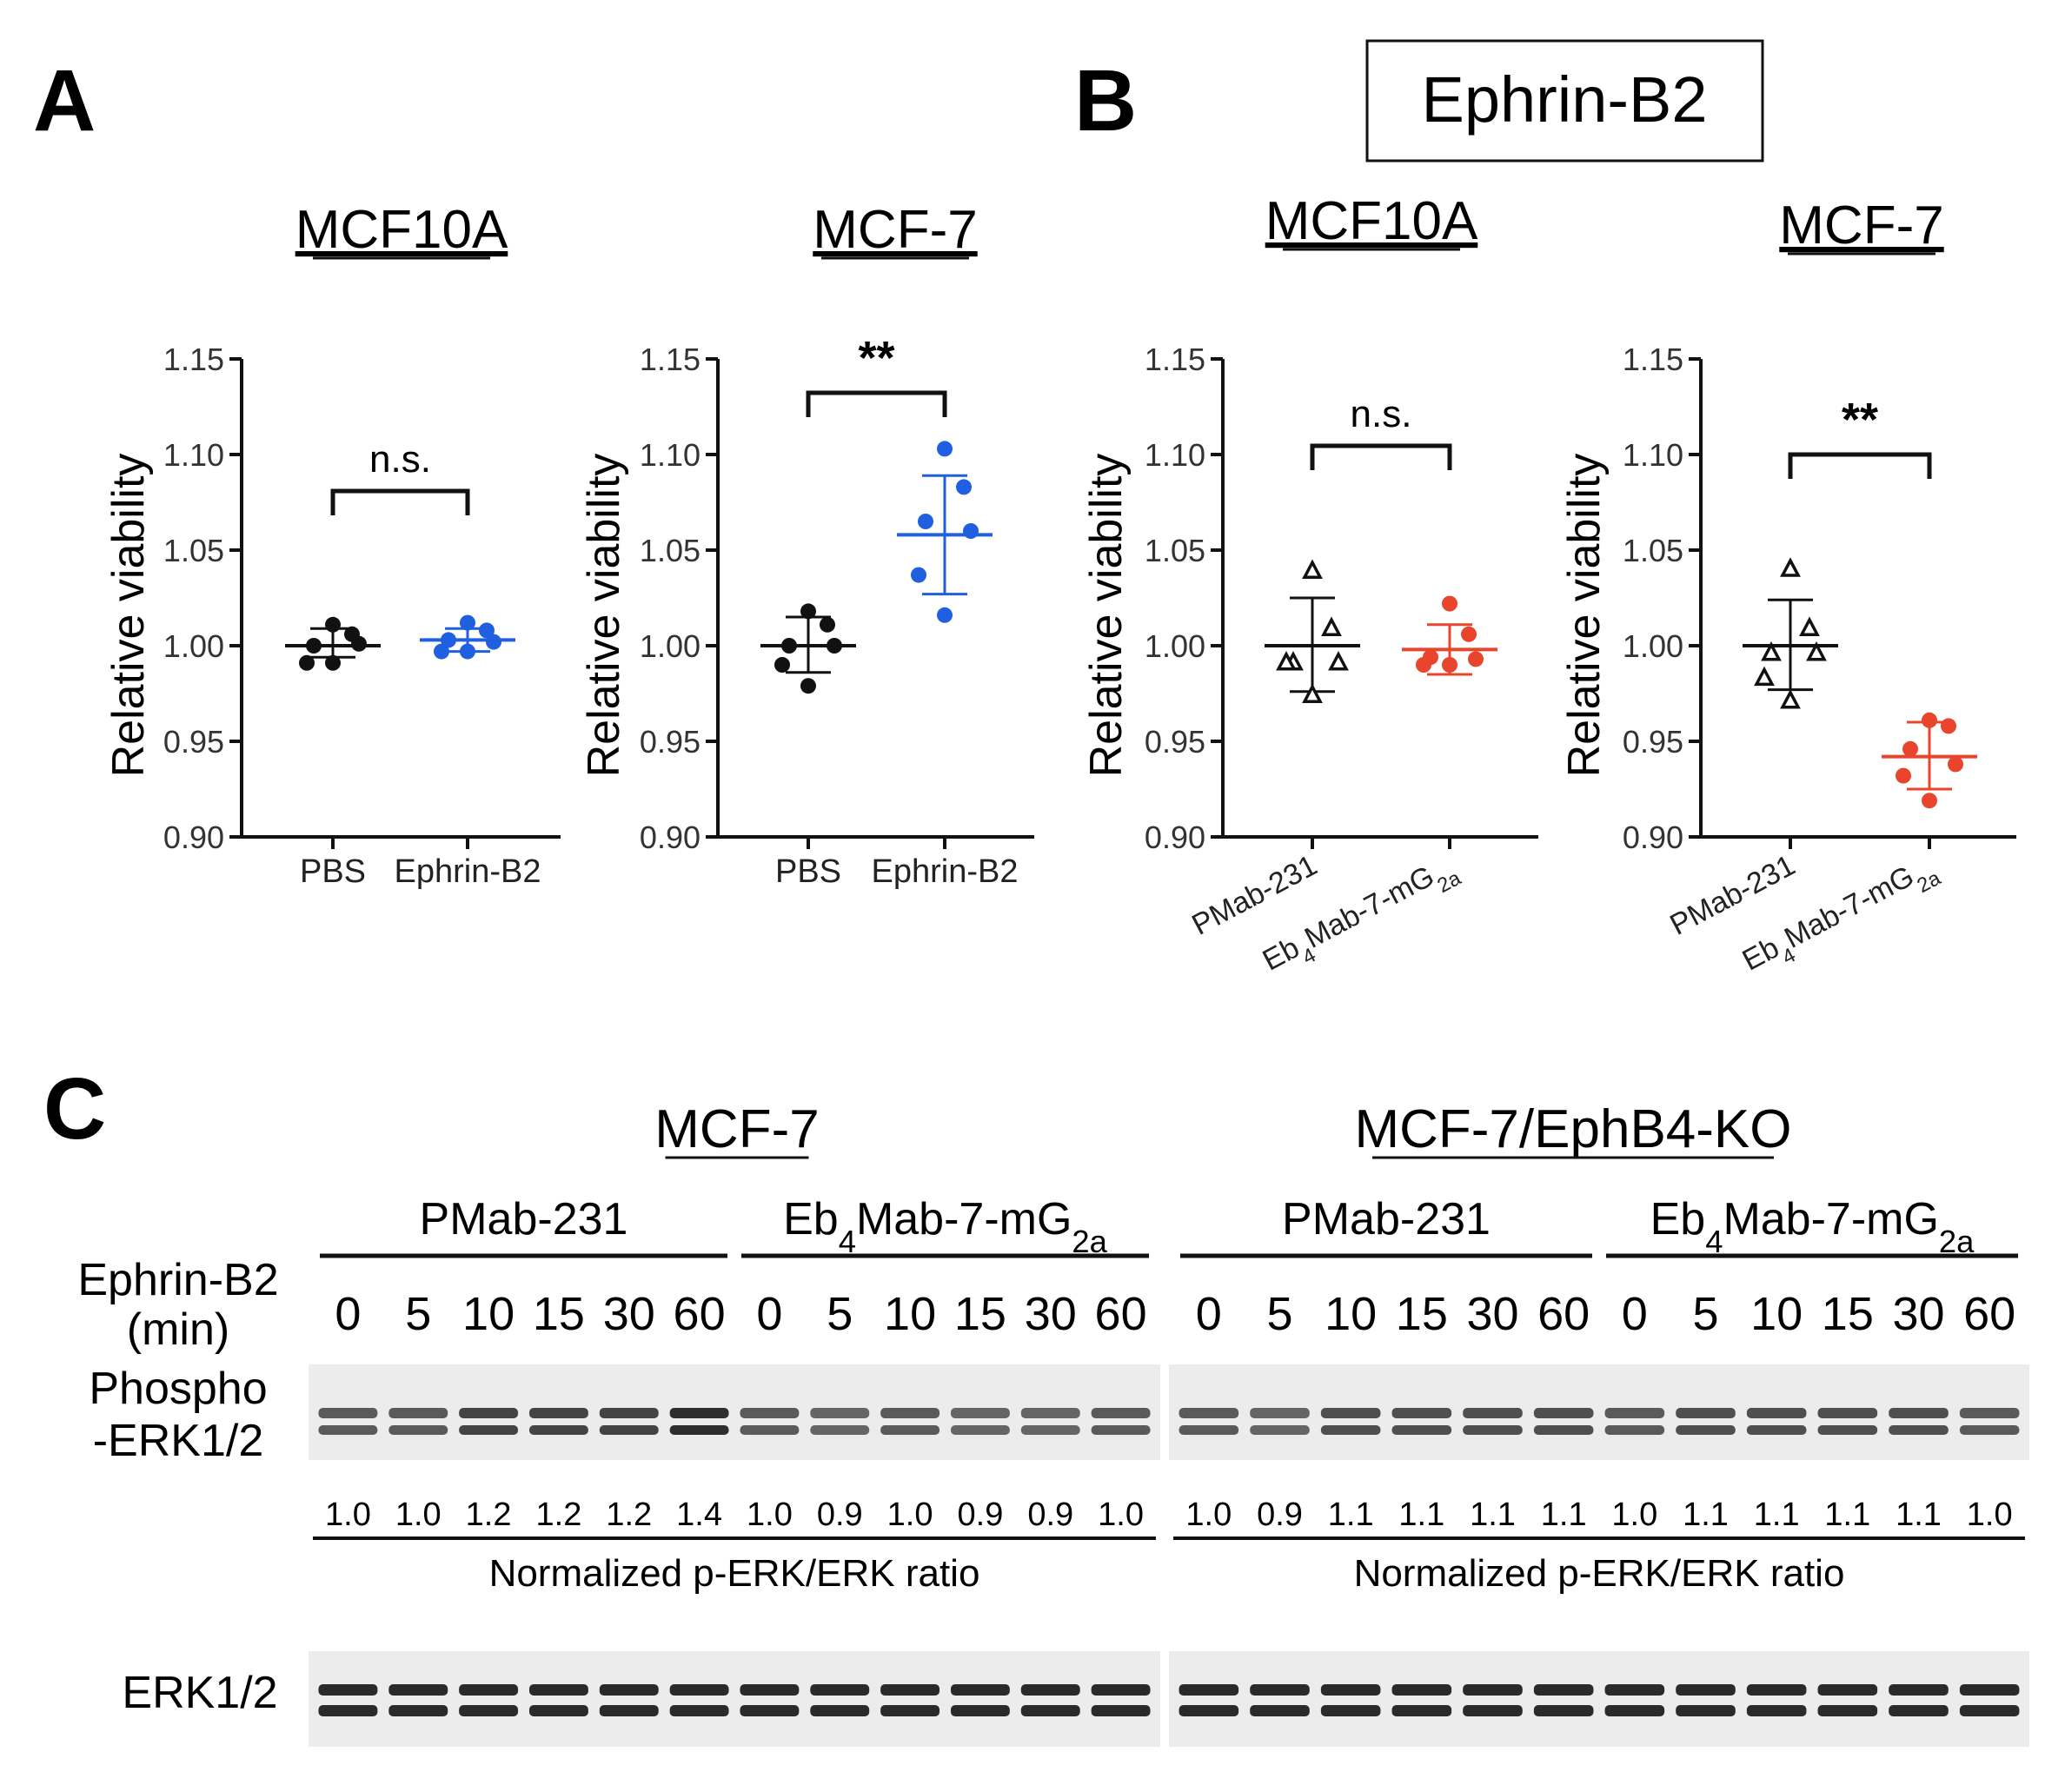 This screenshot has width=2045, height=1792. What do you see at coordinates (1564, 101) in the screenshot?
I see `boxed-title-frame` at bounding box center [1564, 101].